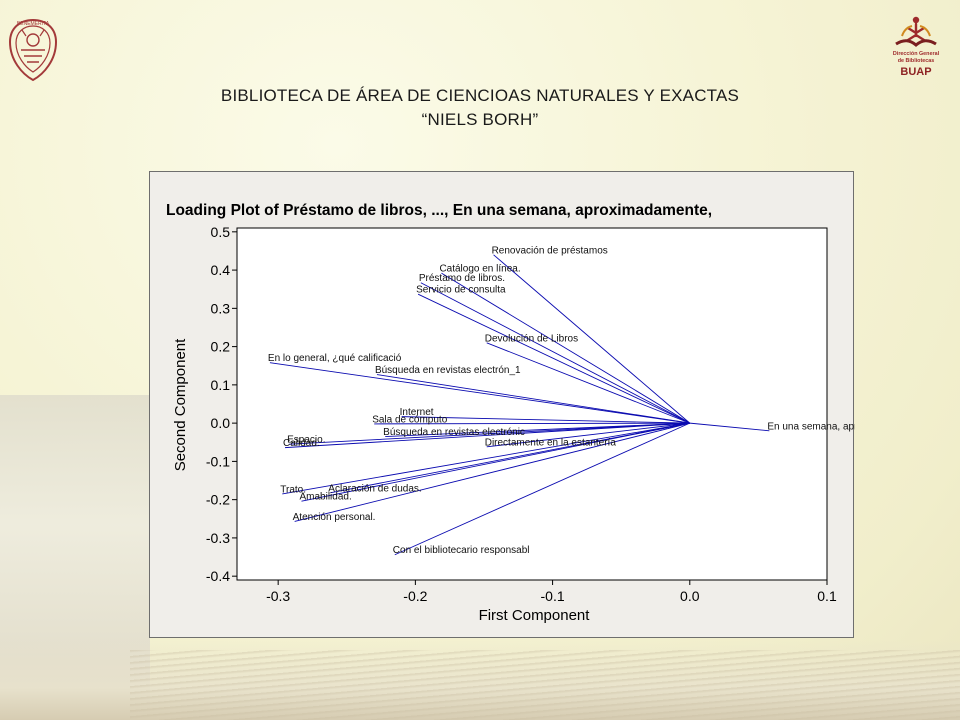 This screenshot has height=720, width=960. Describe the element at coordinates (551, 442) in the screenshot. I see `loading-label: Directamente en la estantería` at that location.